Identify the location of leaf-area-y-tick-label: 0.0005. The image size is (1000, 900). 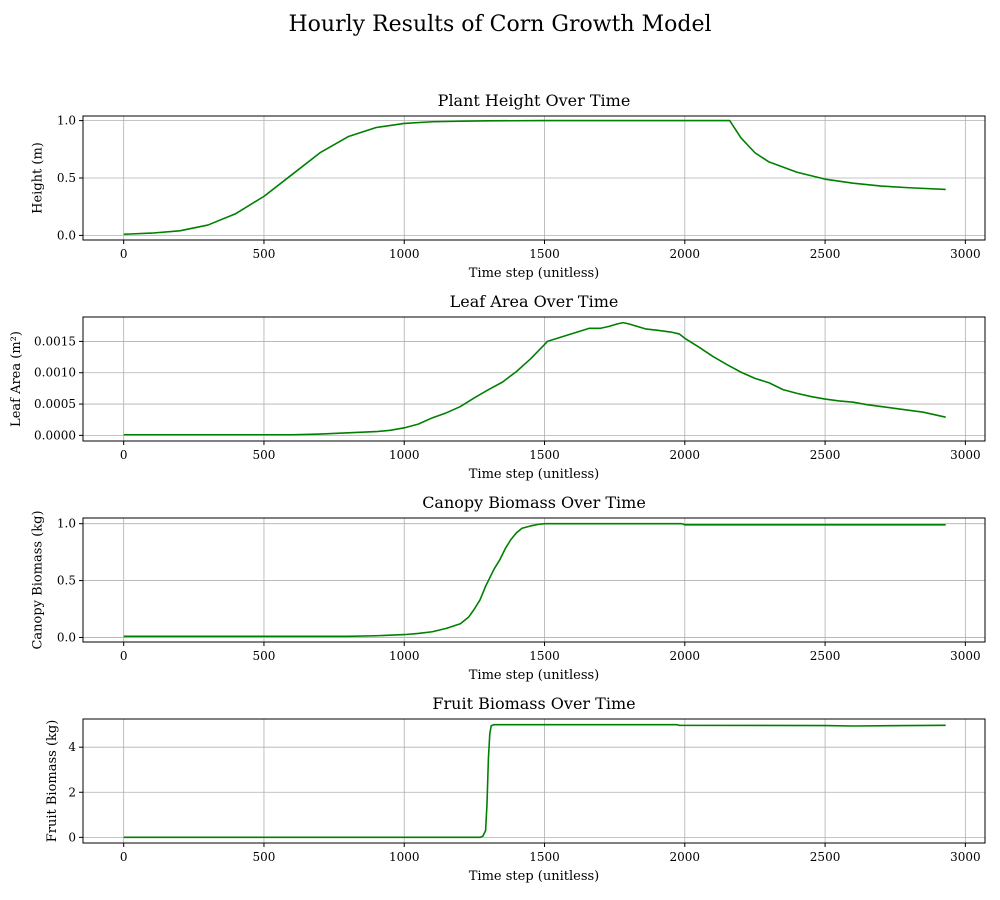
(55, 404).